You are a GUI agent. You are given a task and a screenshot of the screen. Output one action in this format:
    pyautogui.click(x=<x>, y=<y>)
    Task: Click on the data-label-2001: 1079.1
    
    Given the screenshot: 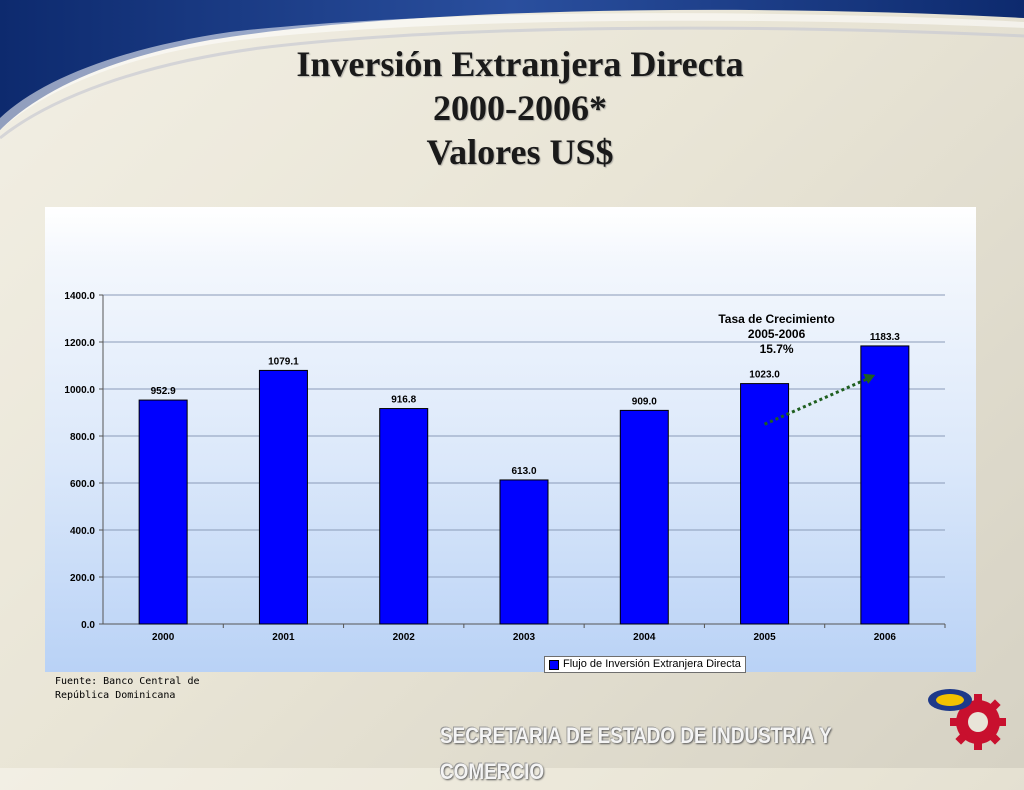 What is the action you would take?
    pyautogui.click(x=283, y=361)
    